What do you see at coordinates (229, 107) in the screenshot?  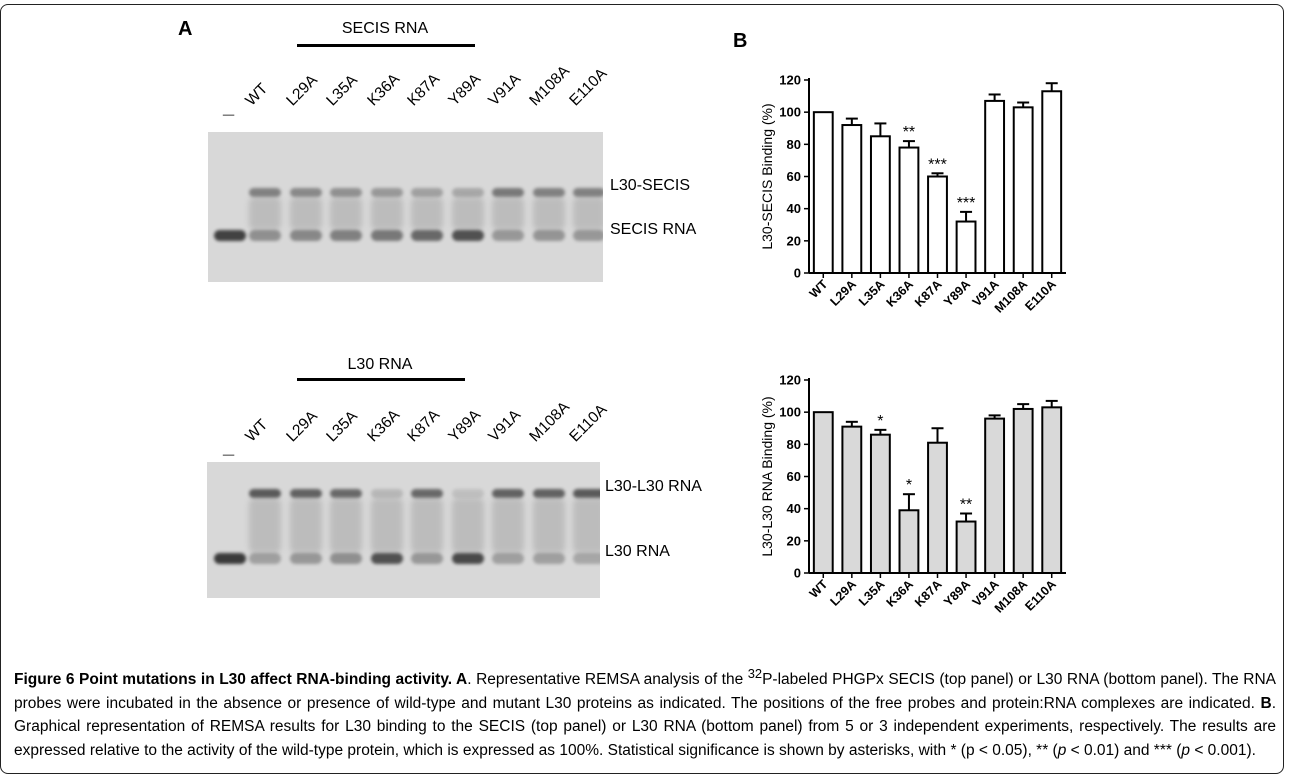 I see `top-gel-no-protein-lane-label: _` at bounding box center [229, 107].